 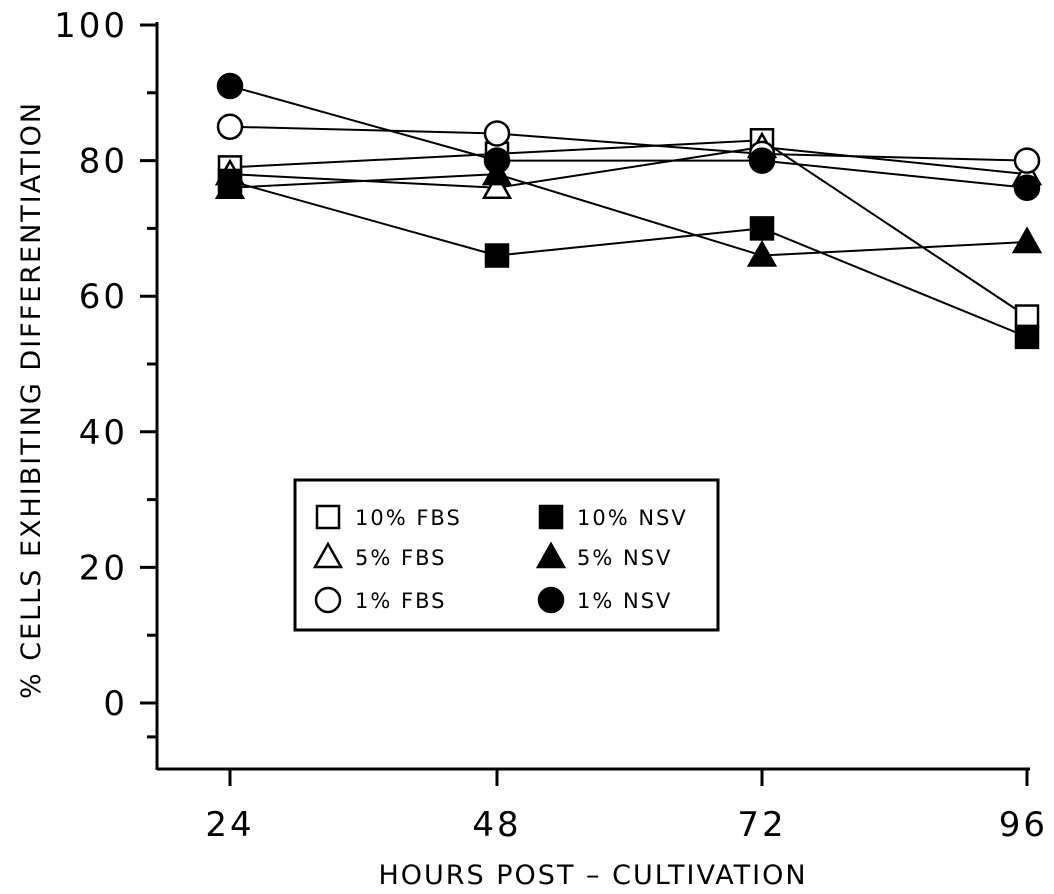 What do you see at coordinates (592, 875) in the screenshot?
I see `x-axis-title: HOURS POST – CULTIVATION` at bounding box center [592, 875].